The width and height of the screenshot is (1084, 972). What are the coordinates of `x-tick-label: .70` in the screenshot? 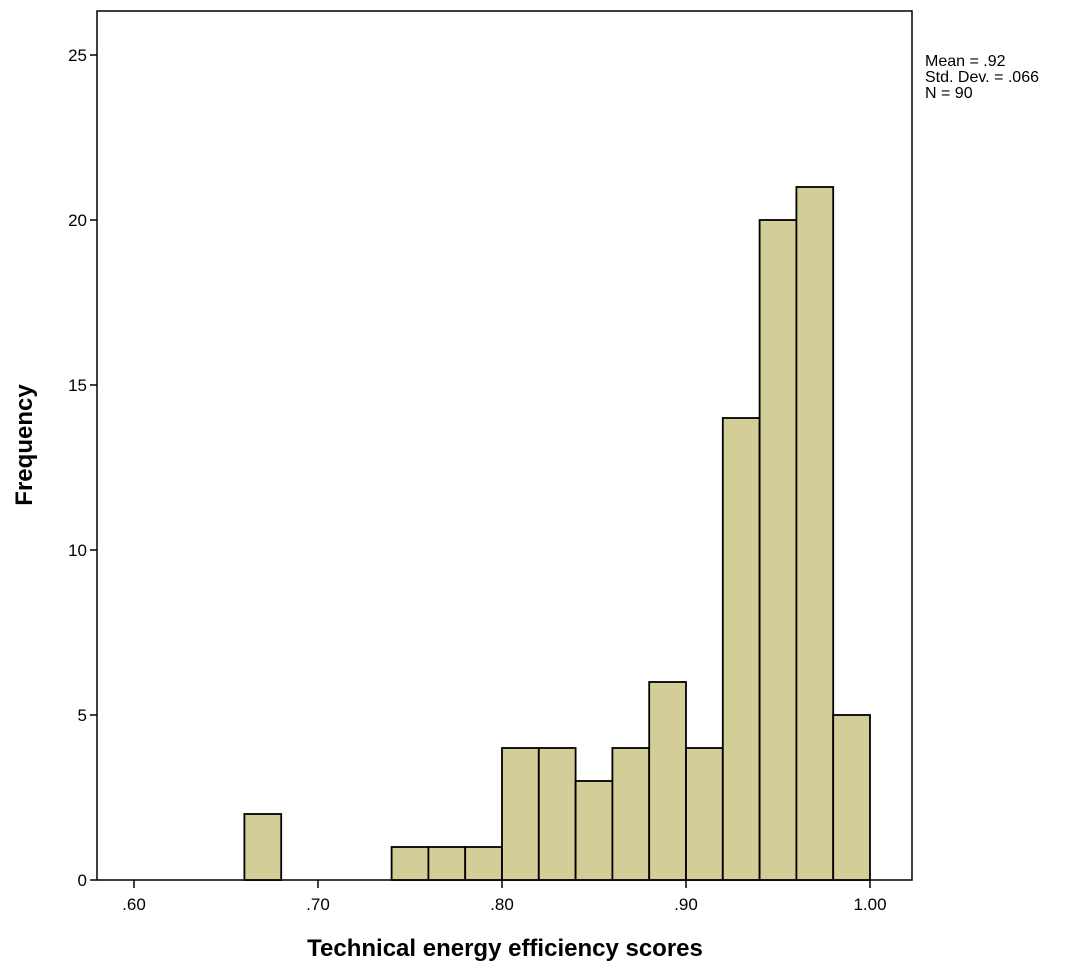 It's located at (318, 904).